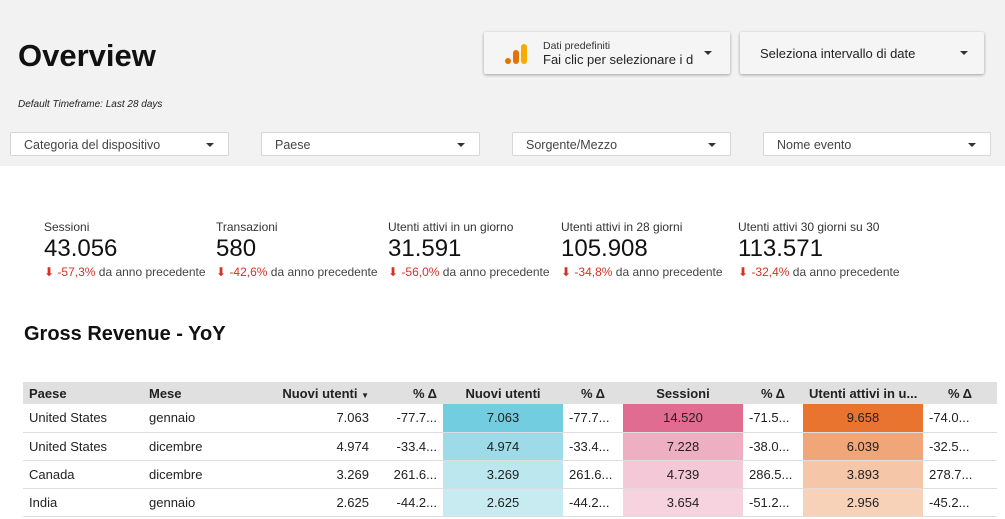  I want to click on filter-label: Paese, so click(293, 145).